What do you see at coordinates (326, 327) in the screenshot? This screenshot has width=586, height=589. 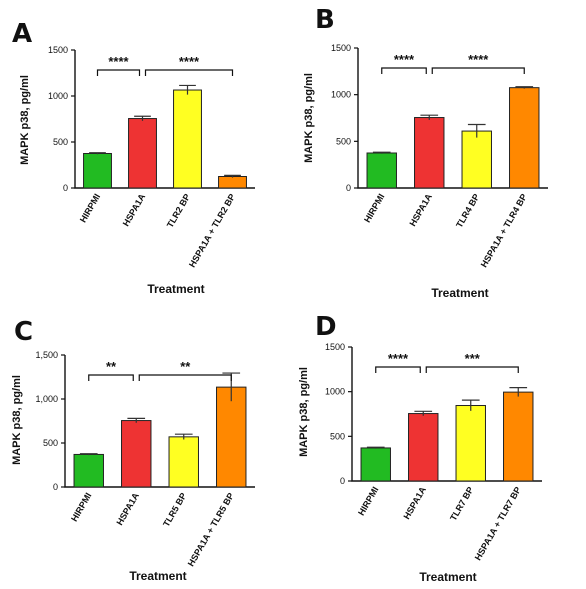 I see `panel-letter: D` at bounding box center [326, 327].